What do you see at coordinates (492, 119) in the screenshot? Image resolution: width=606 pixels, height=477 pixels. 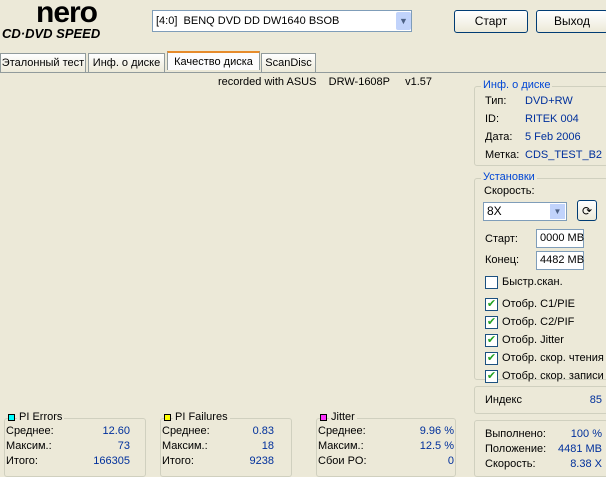 I see `info-label: ID:` at bounding box center [492, 119].